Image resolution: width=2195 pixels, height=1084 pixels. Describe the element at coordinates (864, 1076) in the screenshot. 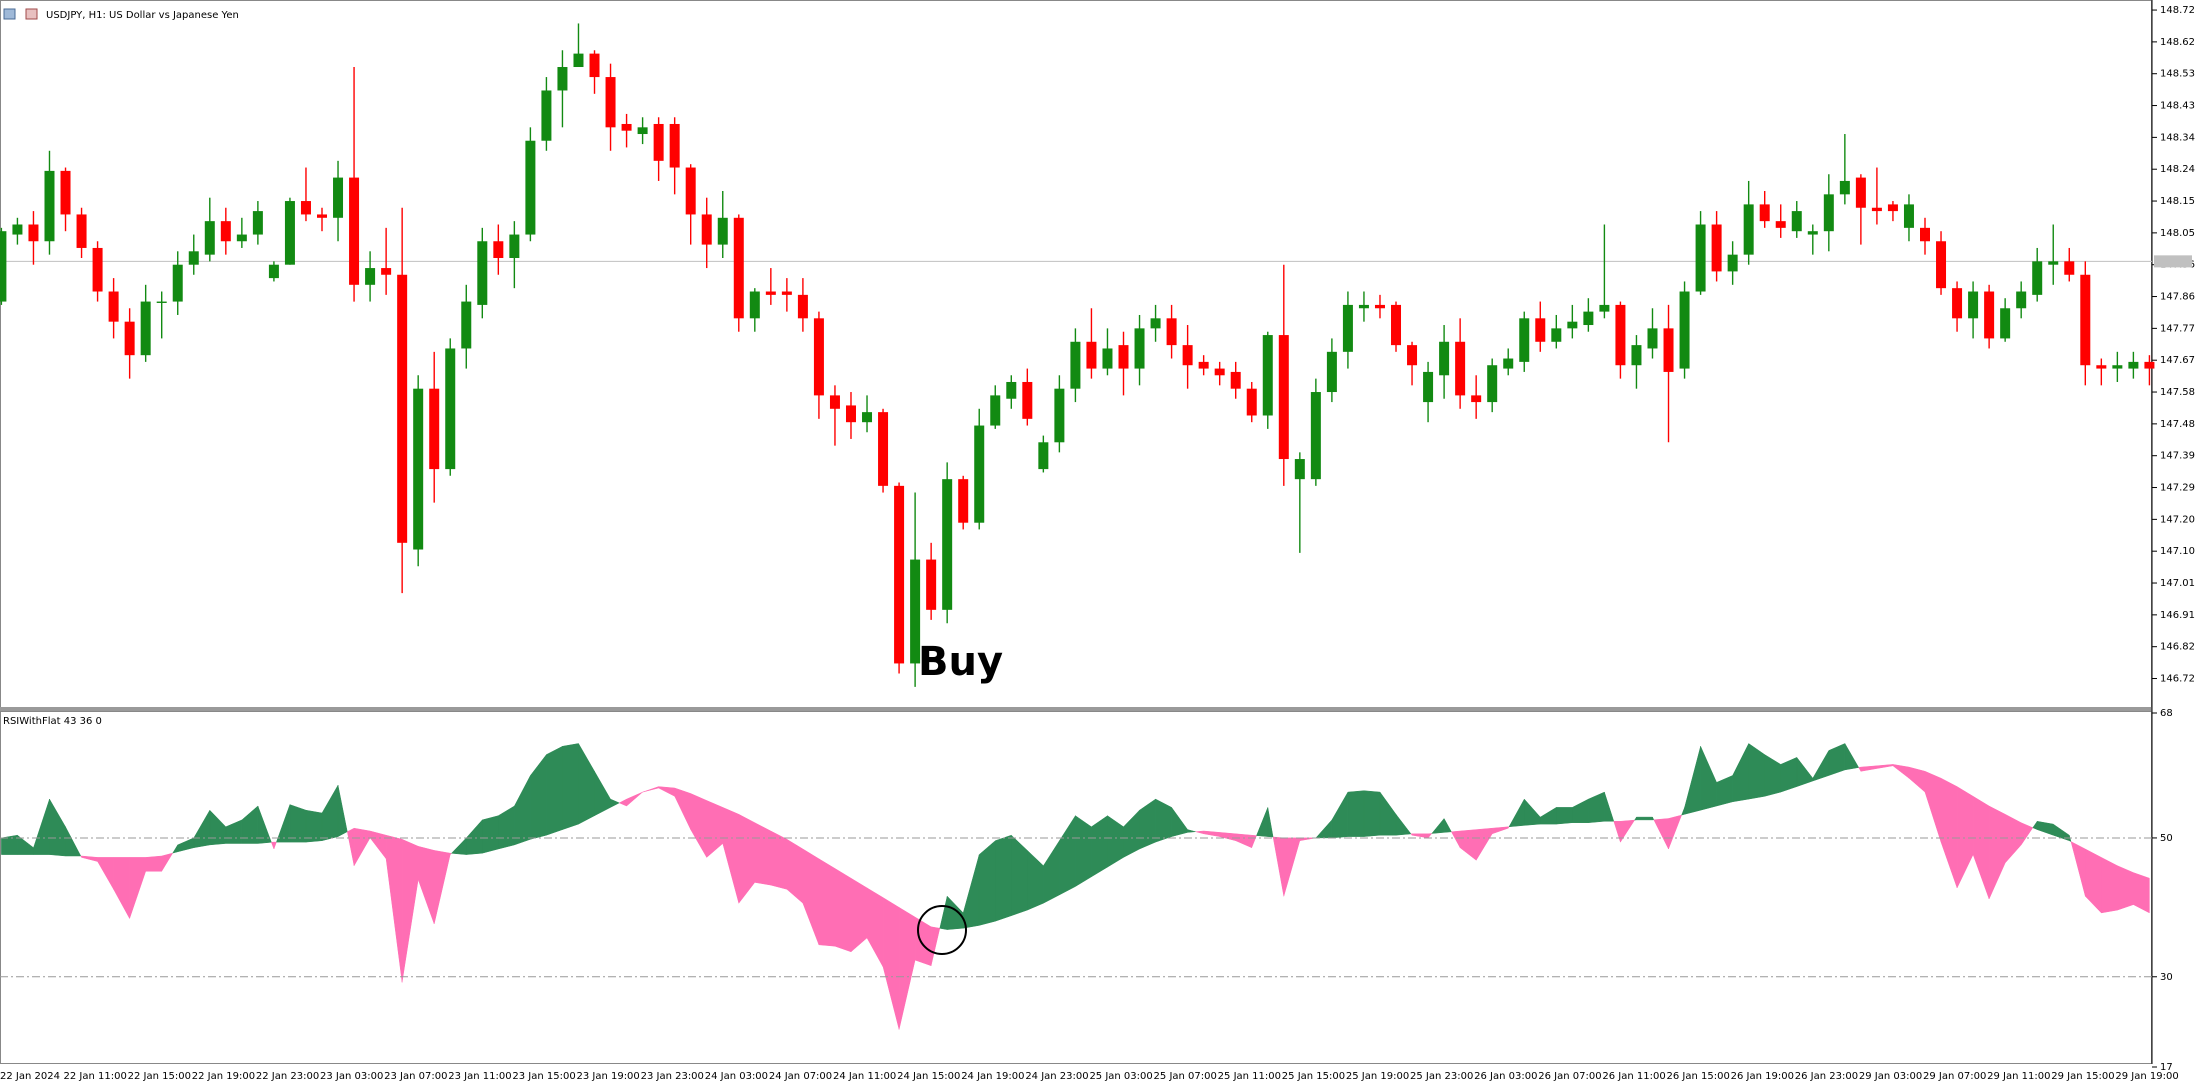

I see `x-tick-label: 24 Jan 11:00` at that location.